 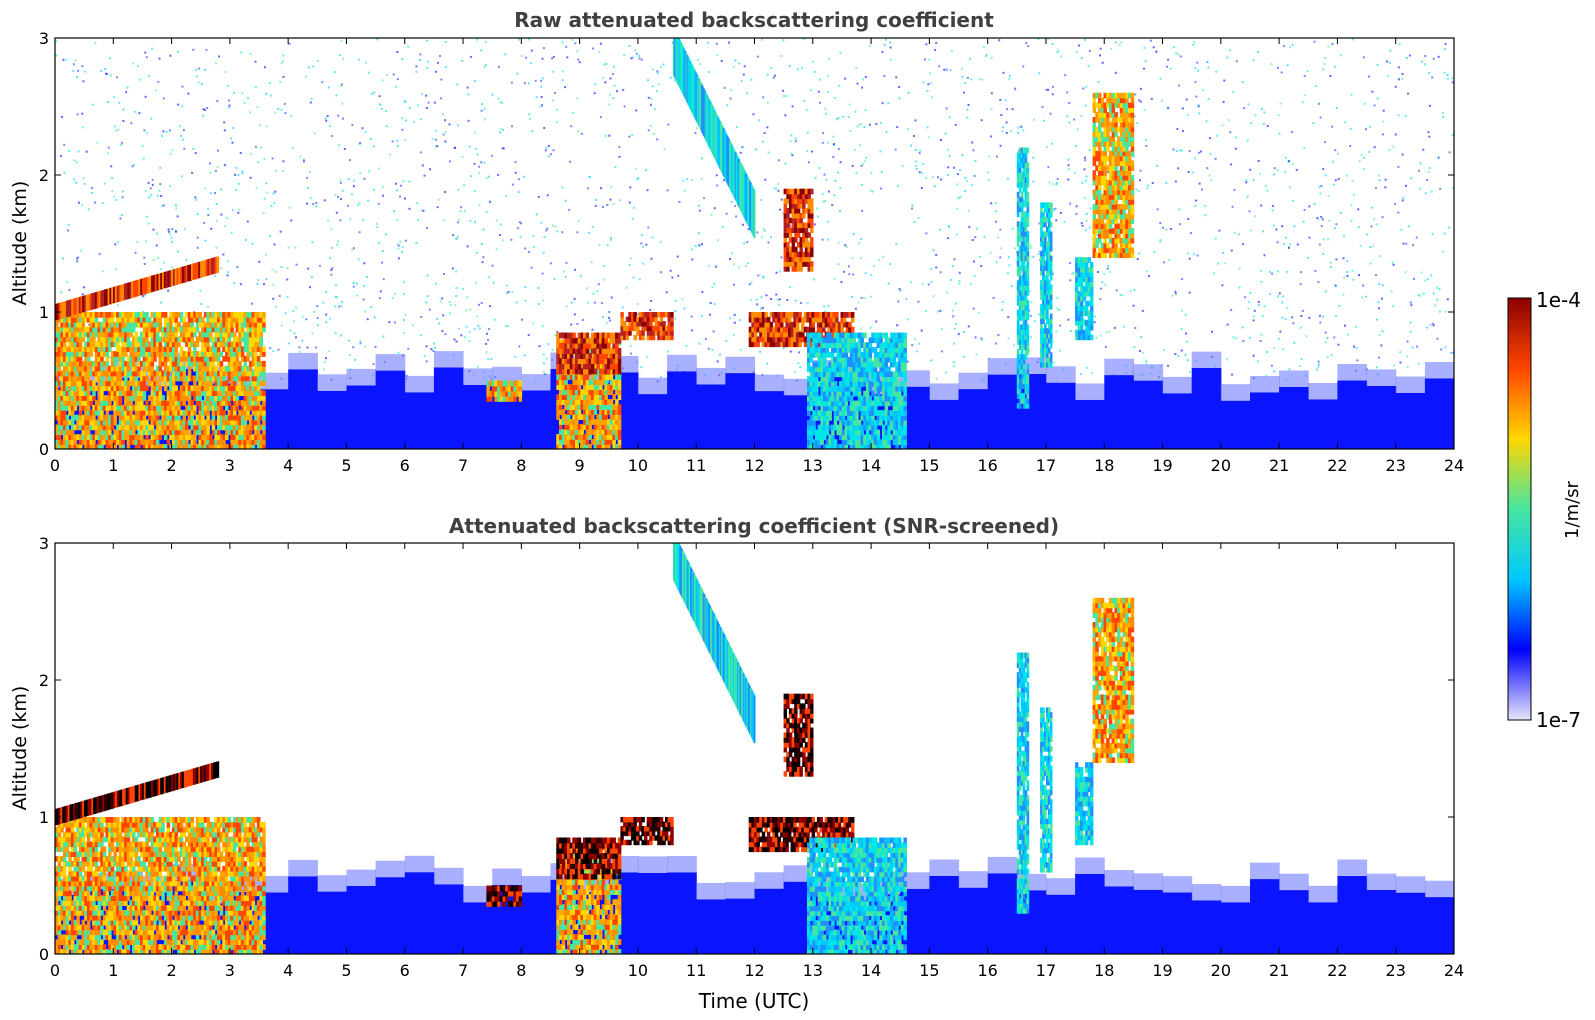 I want to click on colorbar-gradient, so click(x=1519, y=509).